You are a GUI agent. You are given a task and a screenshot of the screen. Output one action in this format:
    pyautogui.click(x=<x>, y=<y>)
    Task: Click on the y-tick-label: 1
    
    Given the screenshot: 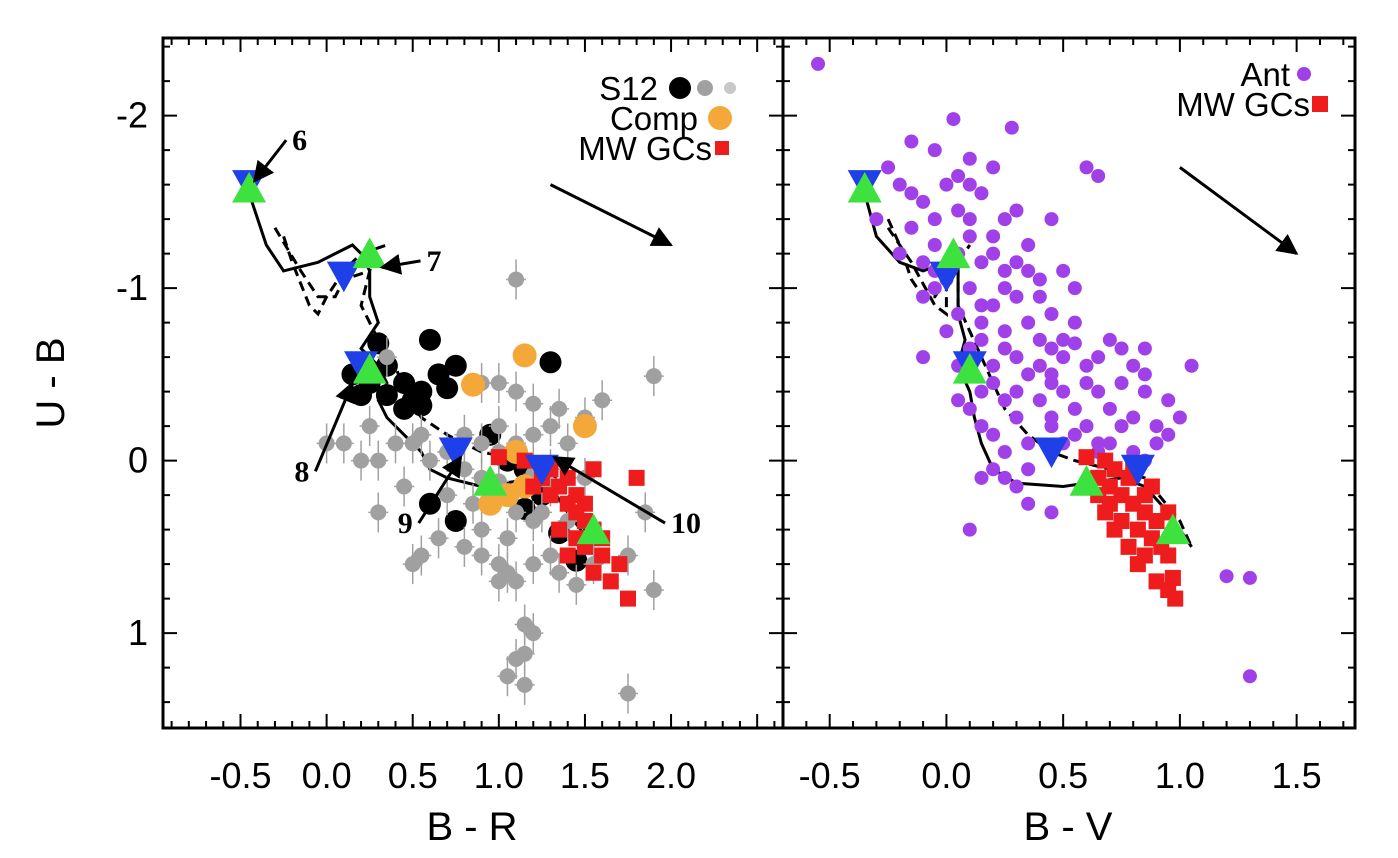 What is the action you would take?
    pyautogui.click(x=138, y=632)
    